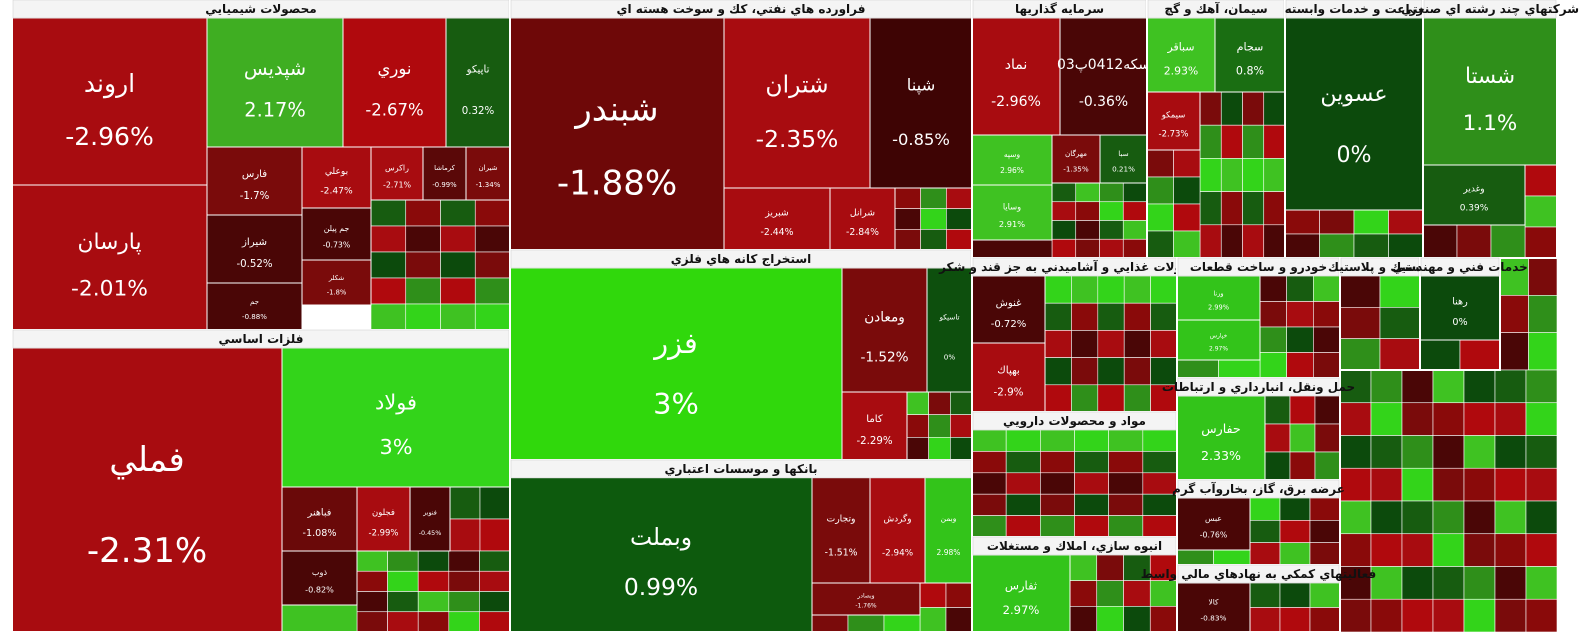 The height and width of the screenshot is (642, 1584). Describe the element at coordinates (884, 318) in the screenshot. I see `stock-name: ومعادن` at that location.